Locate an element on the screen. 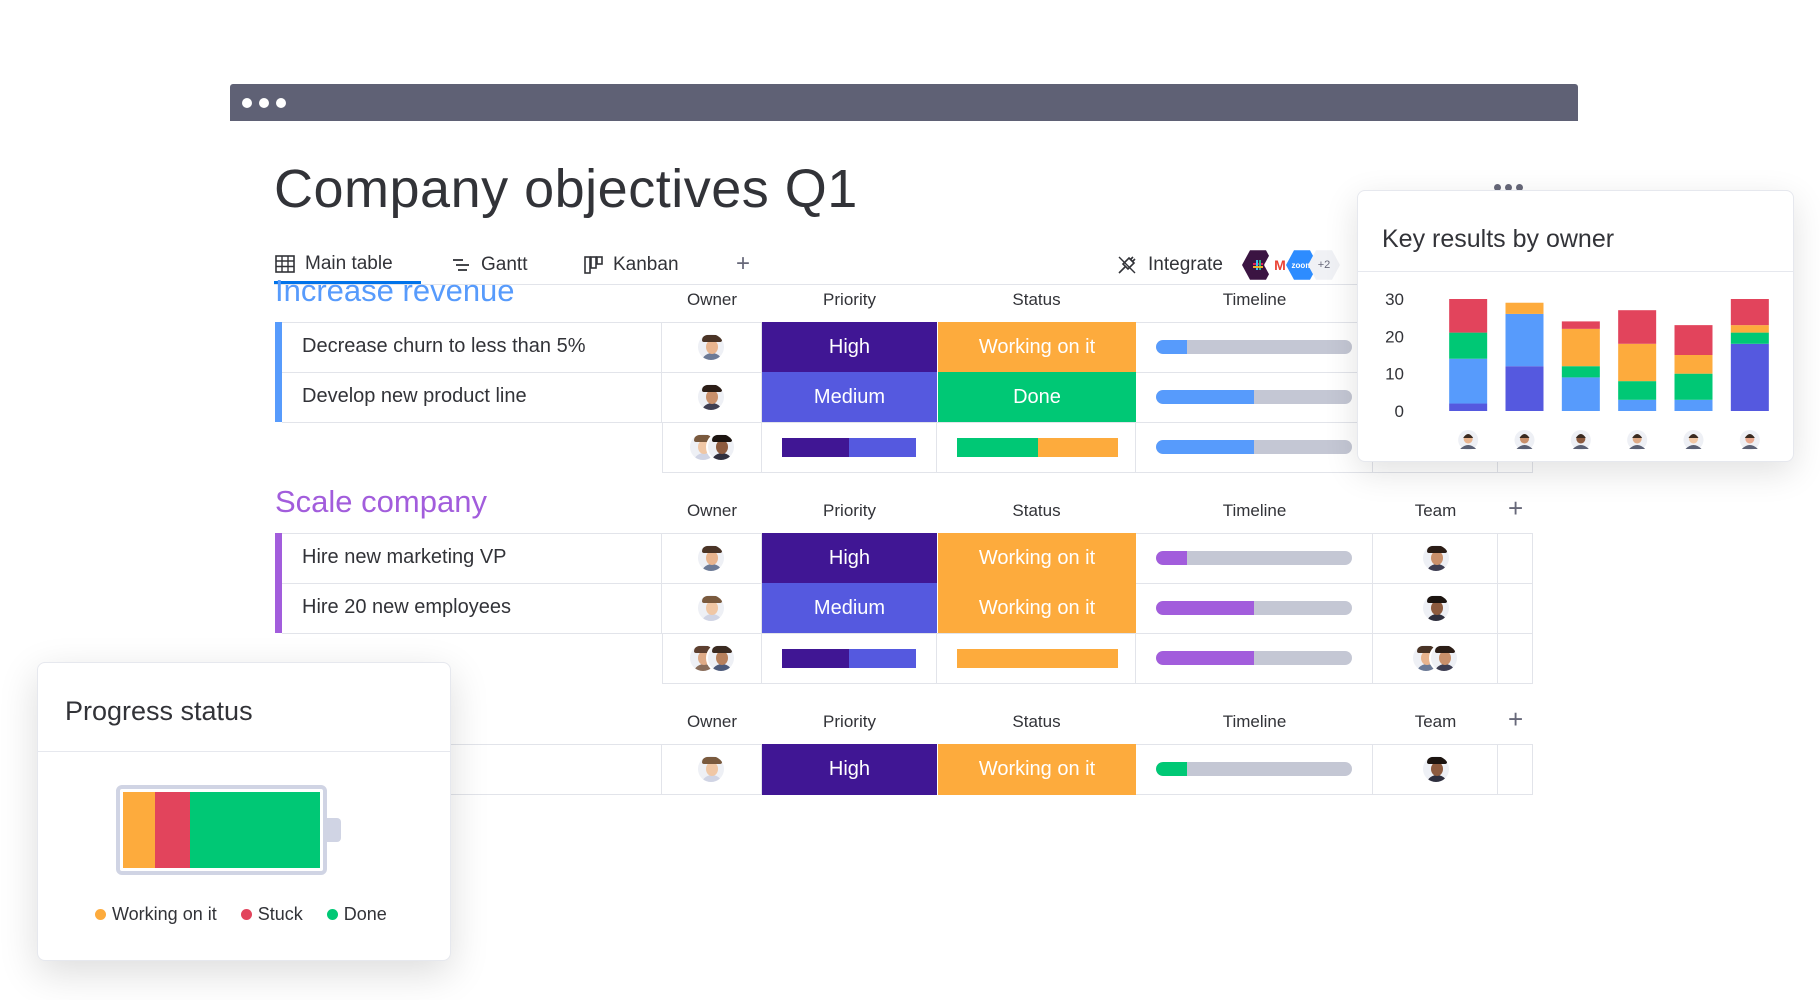 This screenshot has width=1820, height=1000. task-name: Develop new product line is located at coordinates (414, 396).